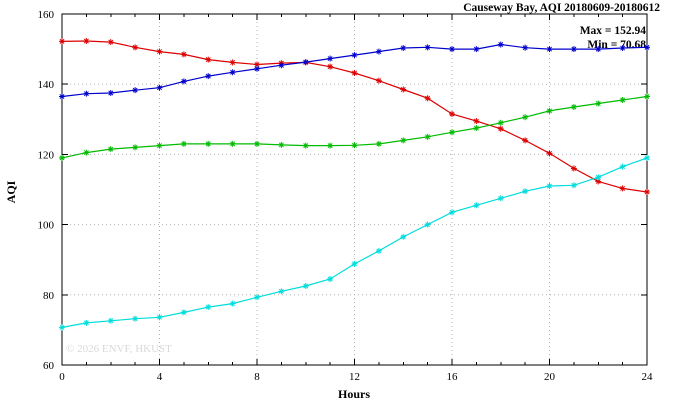 The width and height of the screenshot is (674, 414). I want to click on svg-text: 0, so click(62, 377).